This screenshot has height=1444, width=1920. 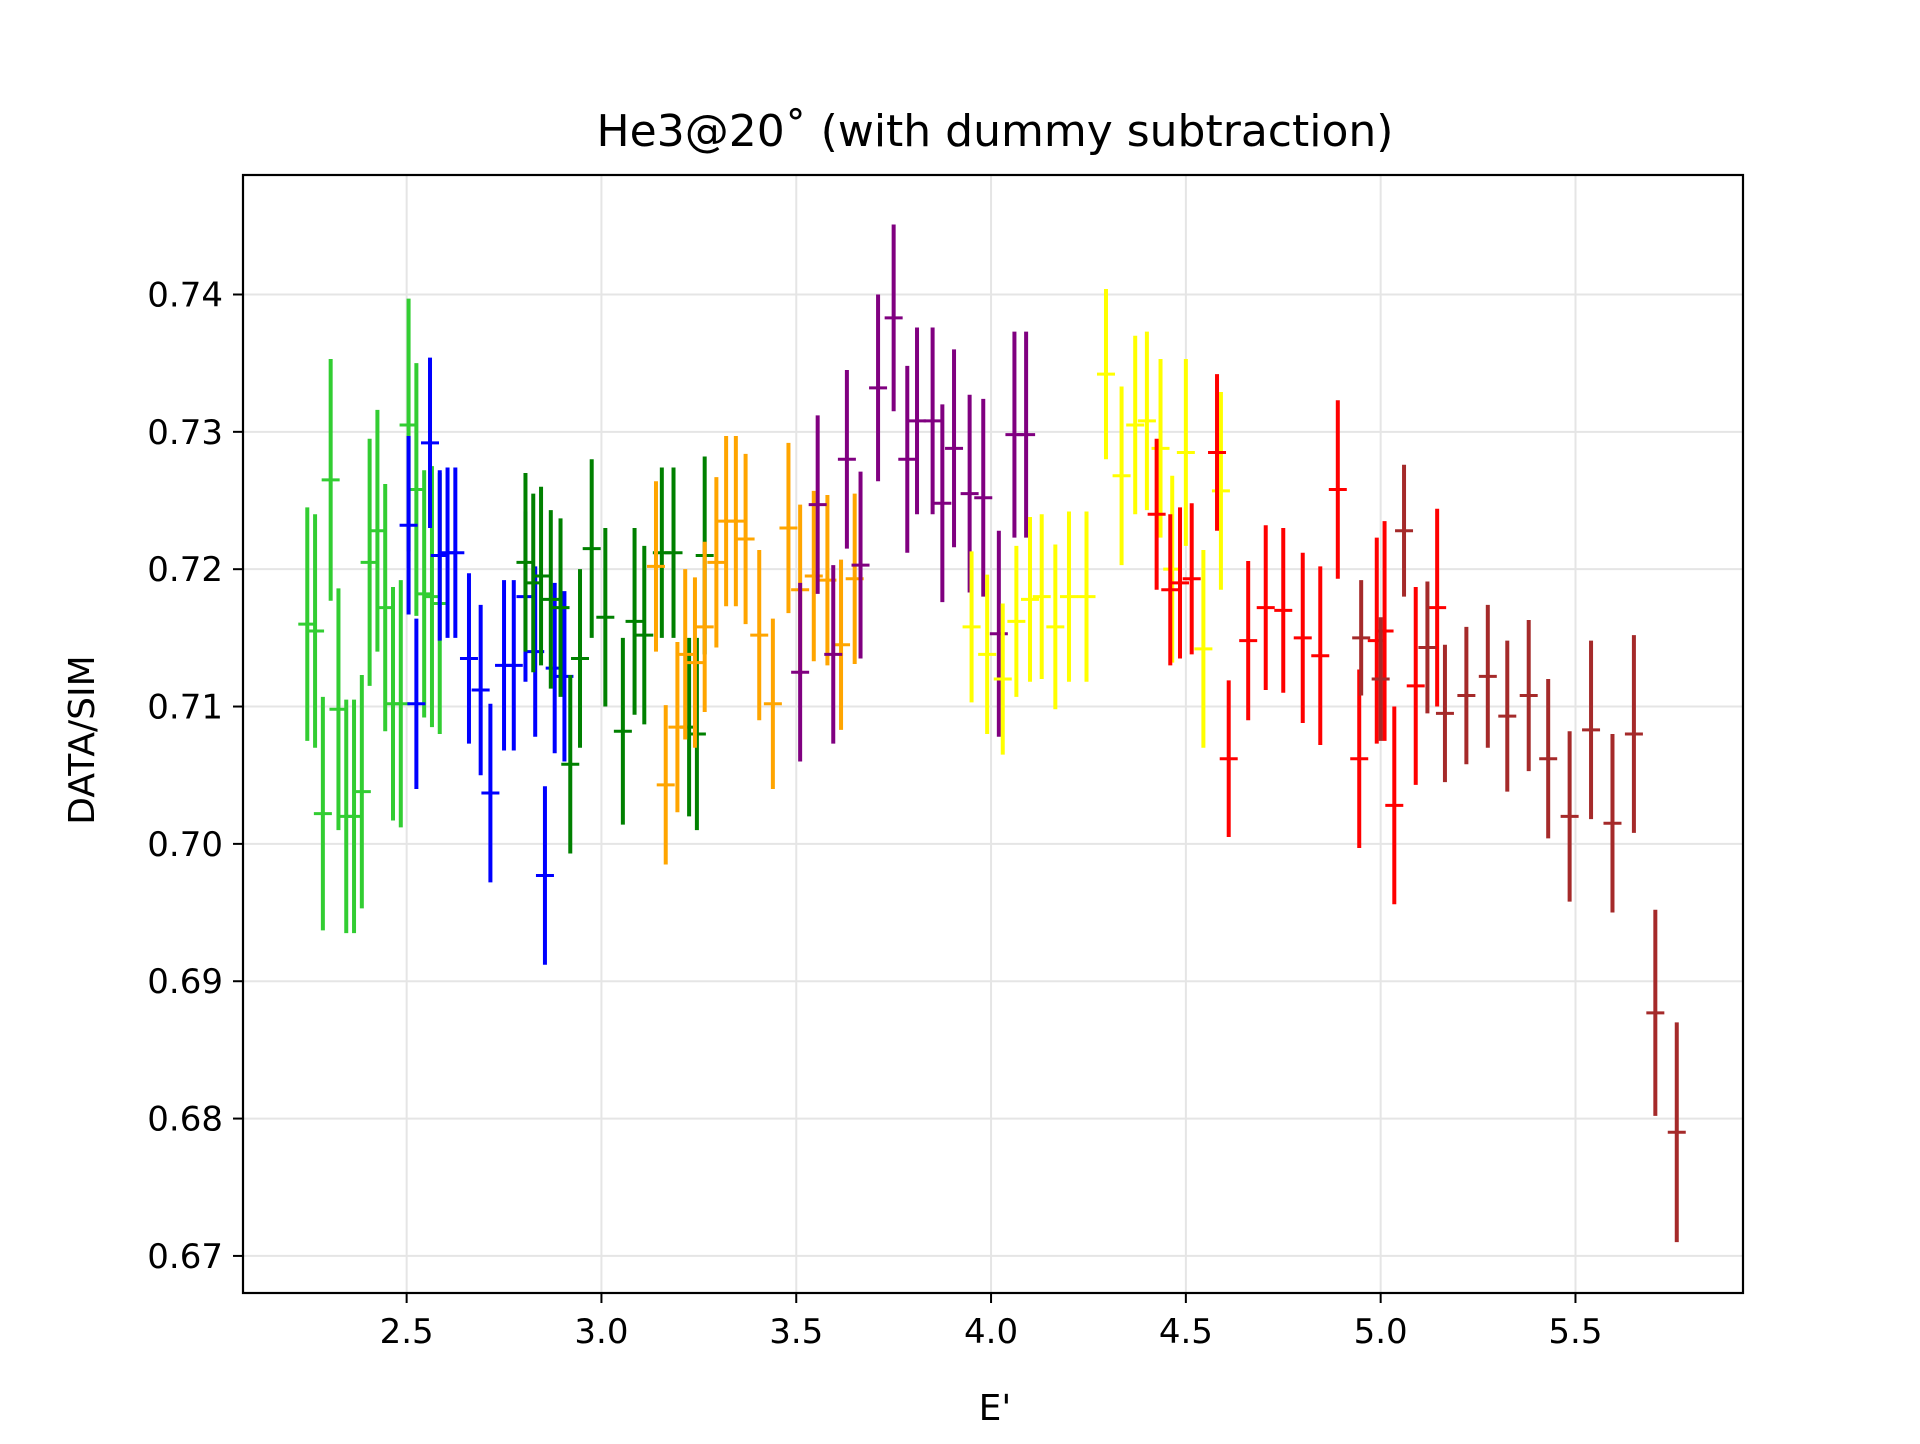 I want to click on chart-title: He3@20˚ (with dummy subtraction), so click(x=995, y=131).